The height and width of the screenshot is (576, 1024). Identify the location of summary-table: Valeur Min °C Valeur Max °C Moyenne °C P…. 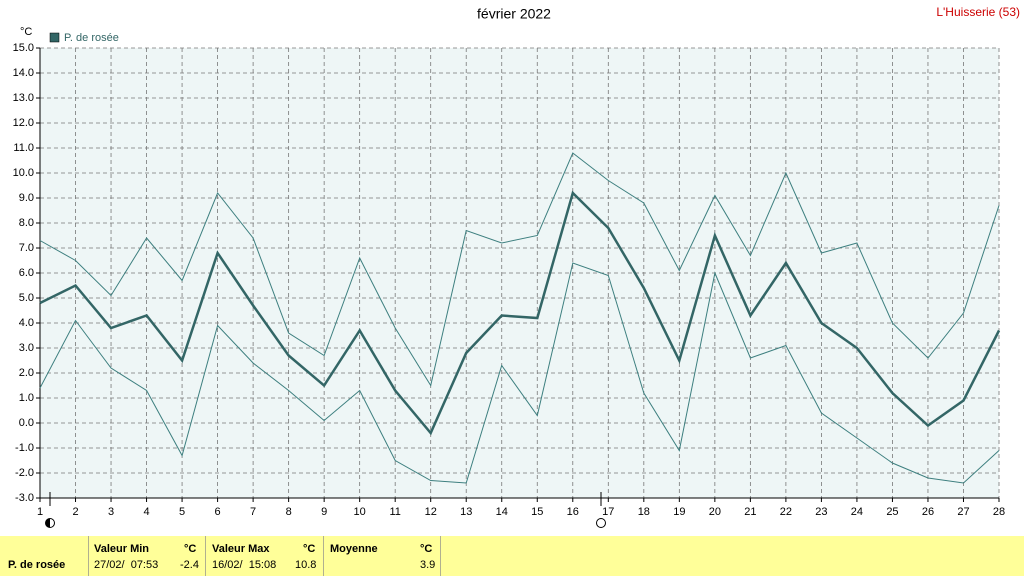
(512, 556).